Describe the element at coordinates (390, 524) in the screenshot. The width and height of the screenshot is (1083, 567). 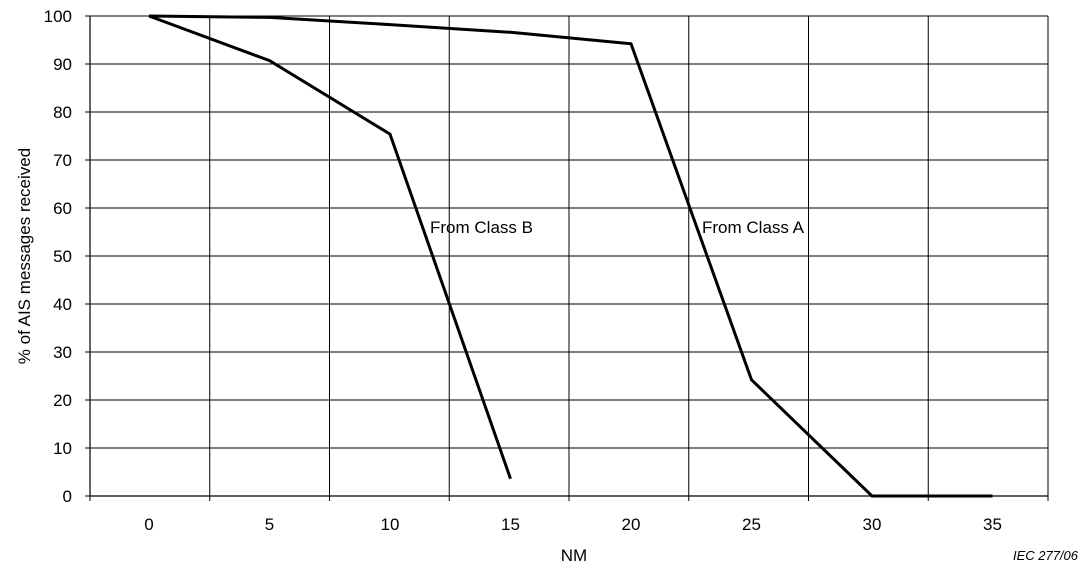
I see `x-tick-label: 10` at that location.